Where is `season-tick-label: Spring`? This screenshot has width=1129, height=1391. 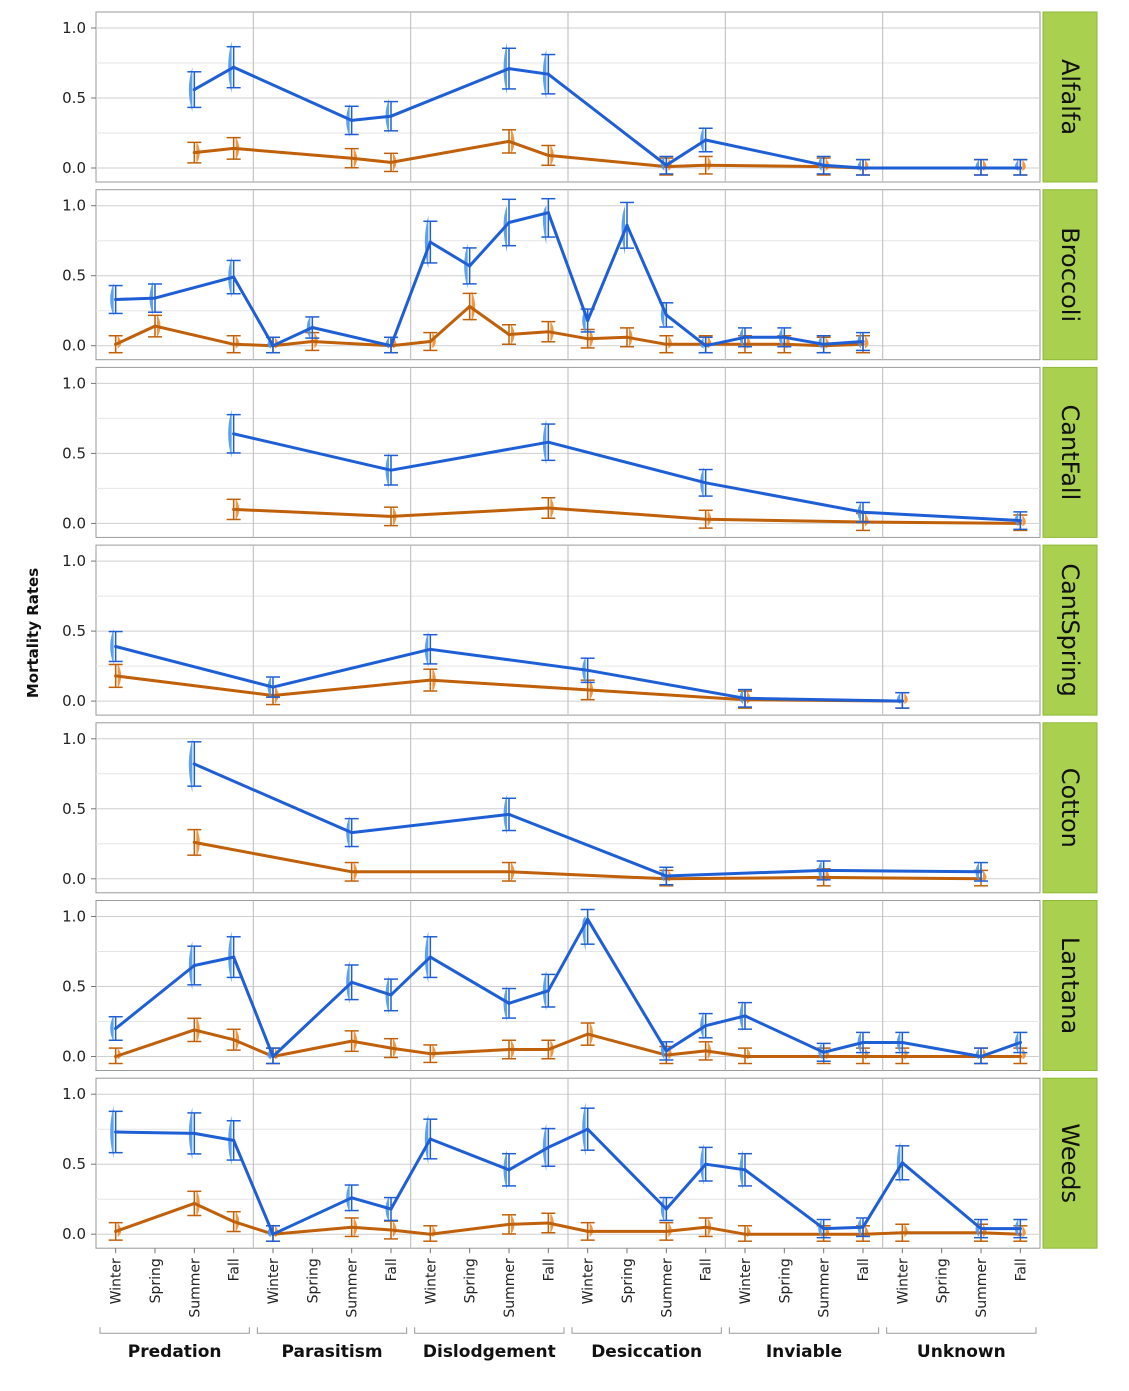
season-tick-label: Spring is located at coordinates (313, 1280).